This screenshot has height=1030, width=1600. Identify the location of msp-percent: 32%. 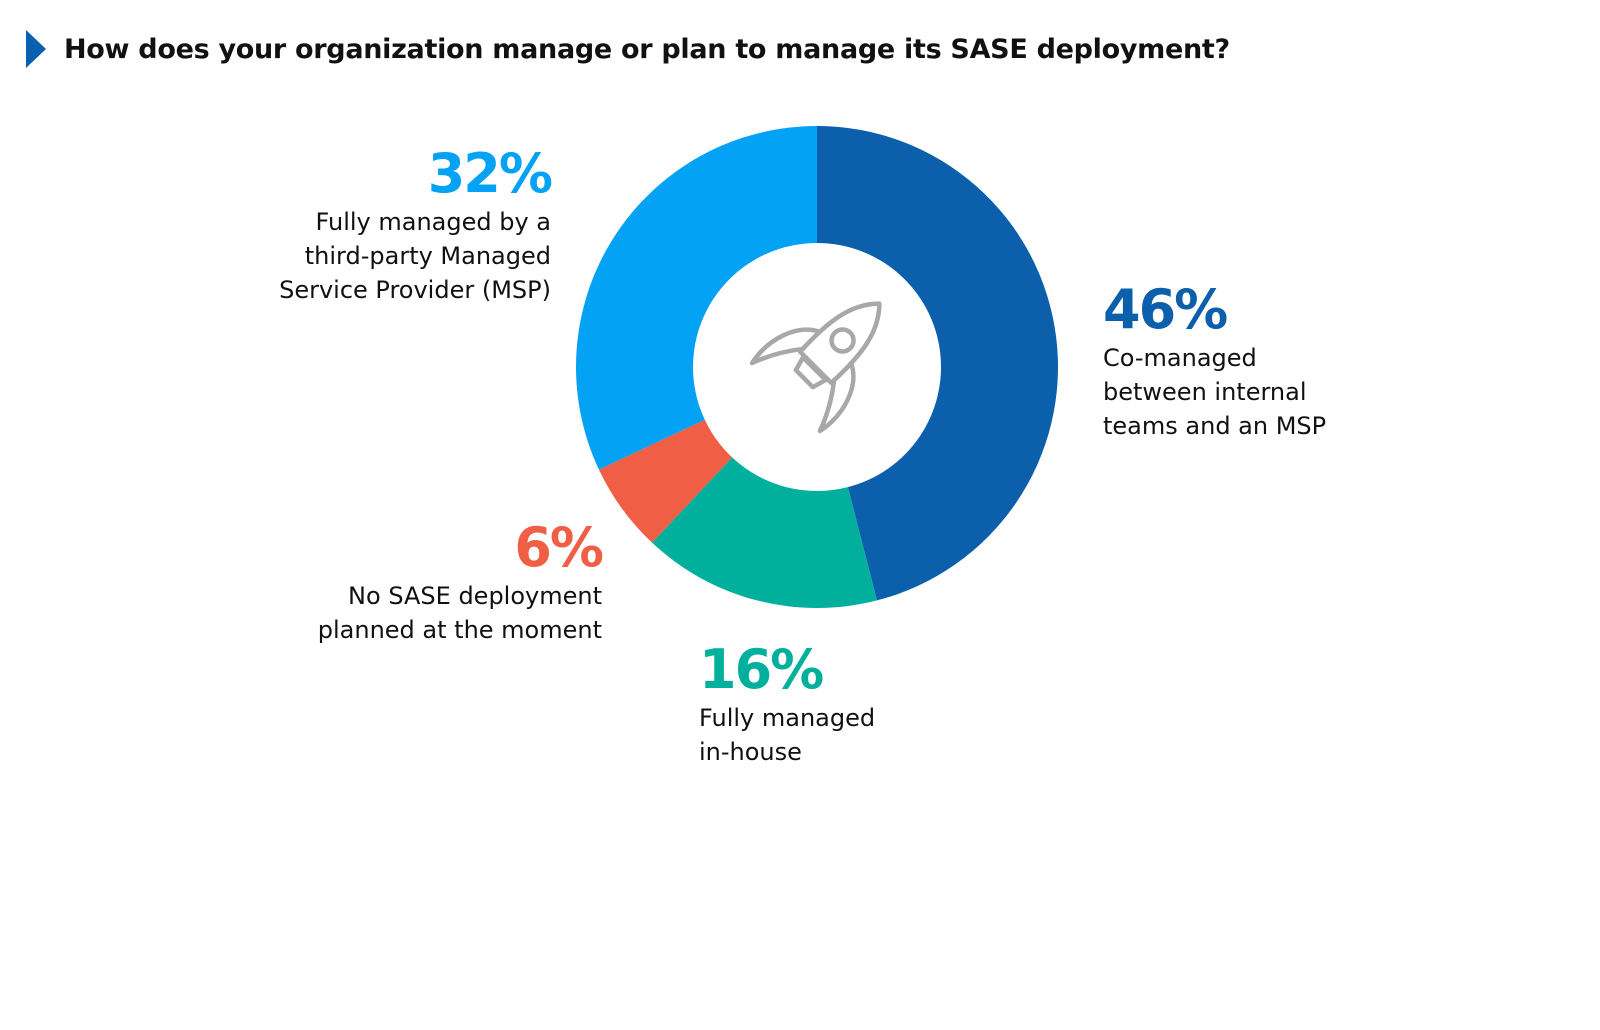
(490, 173).